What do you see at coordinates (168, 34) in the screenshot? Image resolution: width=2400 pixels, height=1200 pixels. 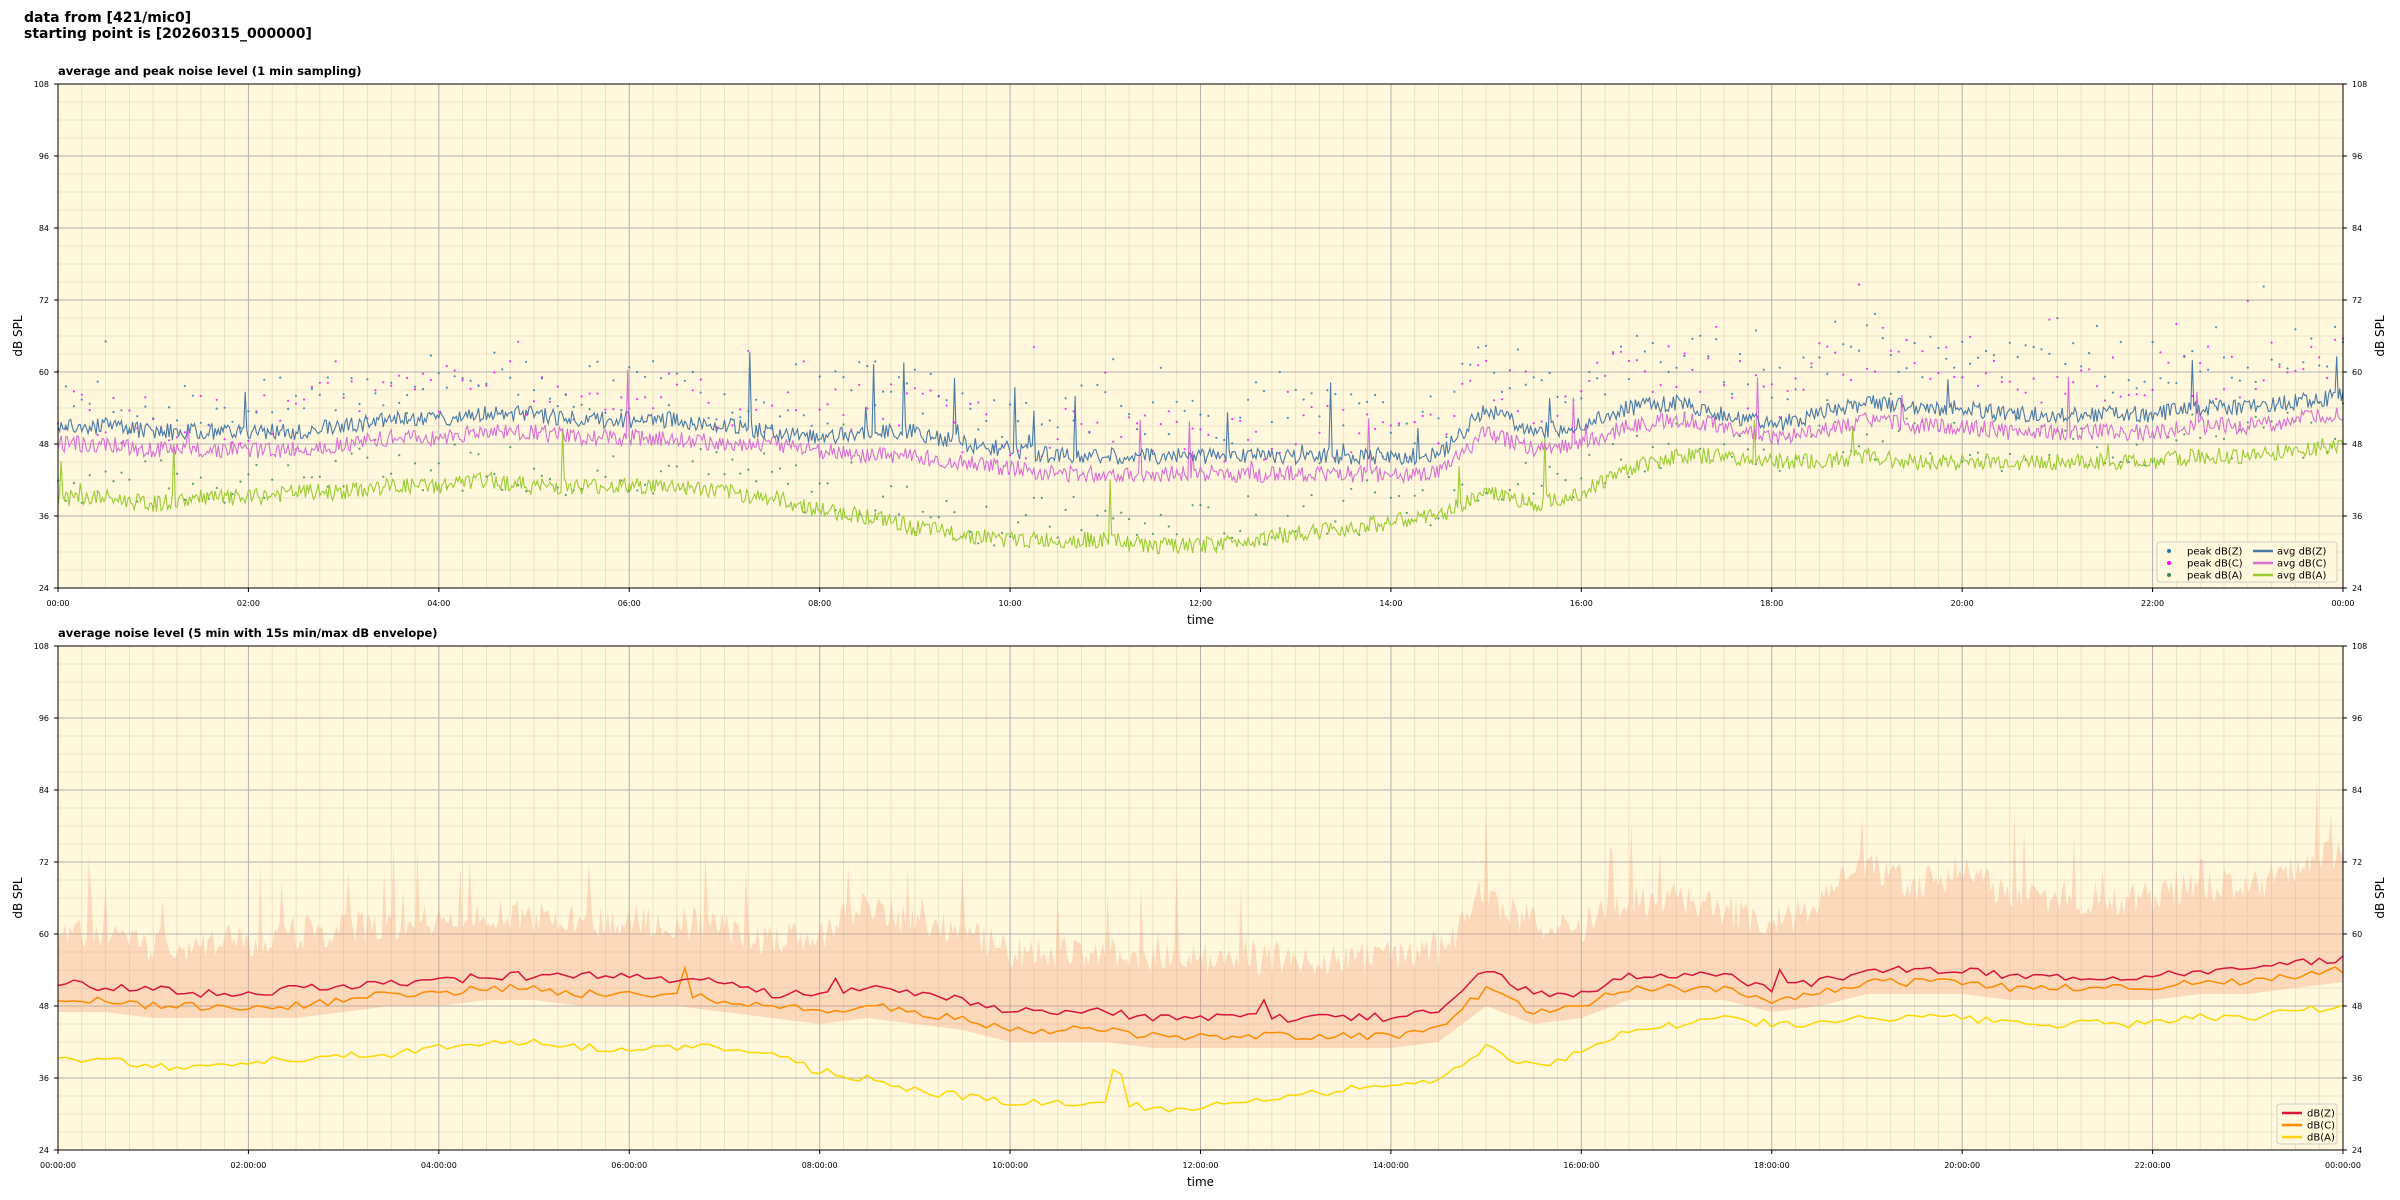 I see `starting-point-line: starting point is [20260315_000000]` at bounding box center [168, 34].